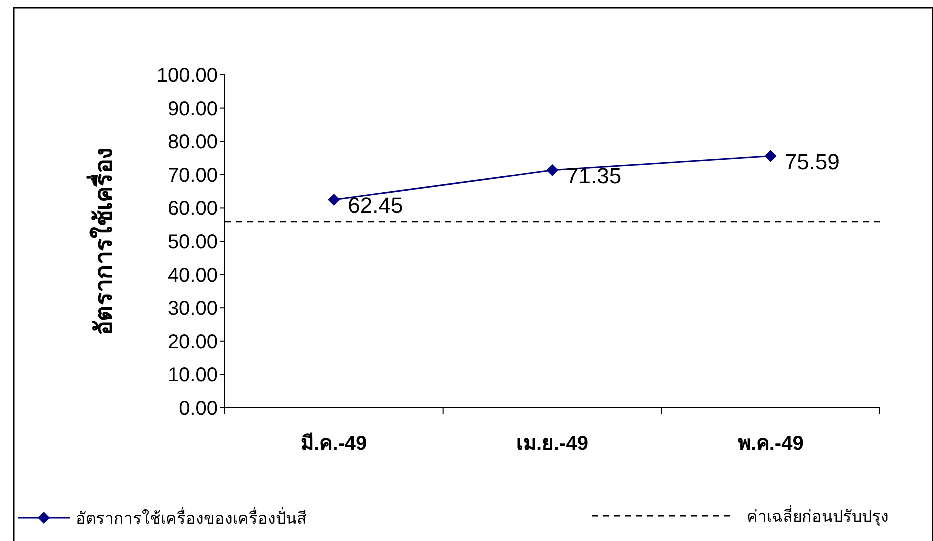  What do you see at coordinates (818, 516) in the screenshot?
I see `ref-line-label: ค่าเฉลี่ยก่อนปรับปรุง` at bounding box center [818, 516].